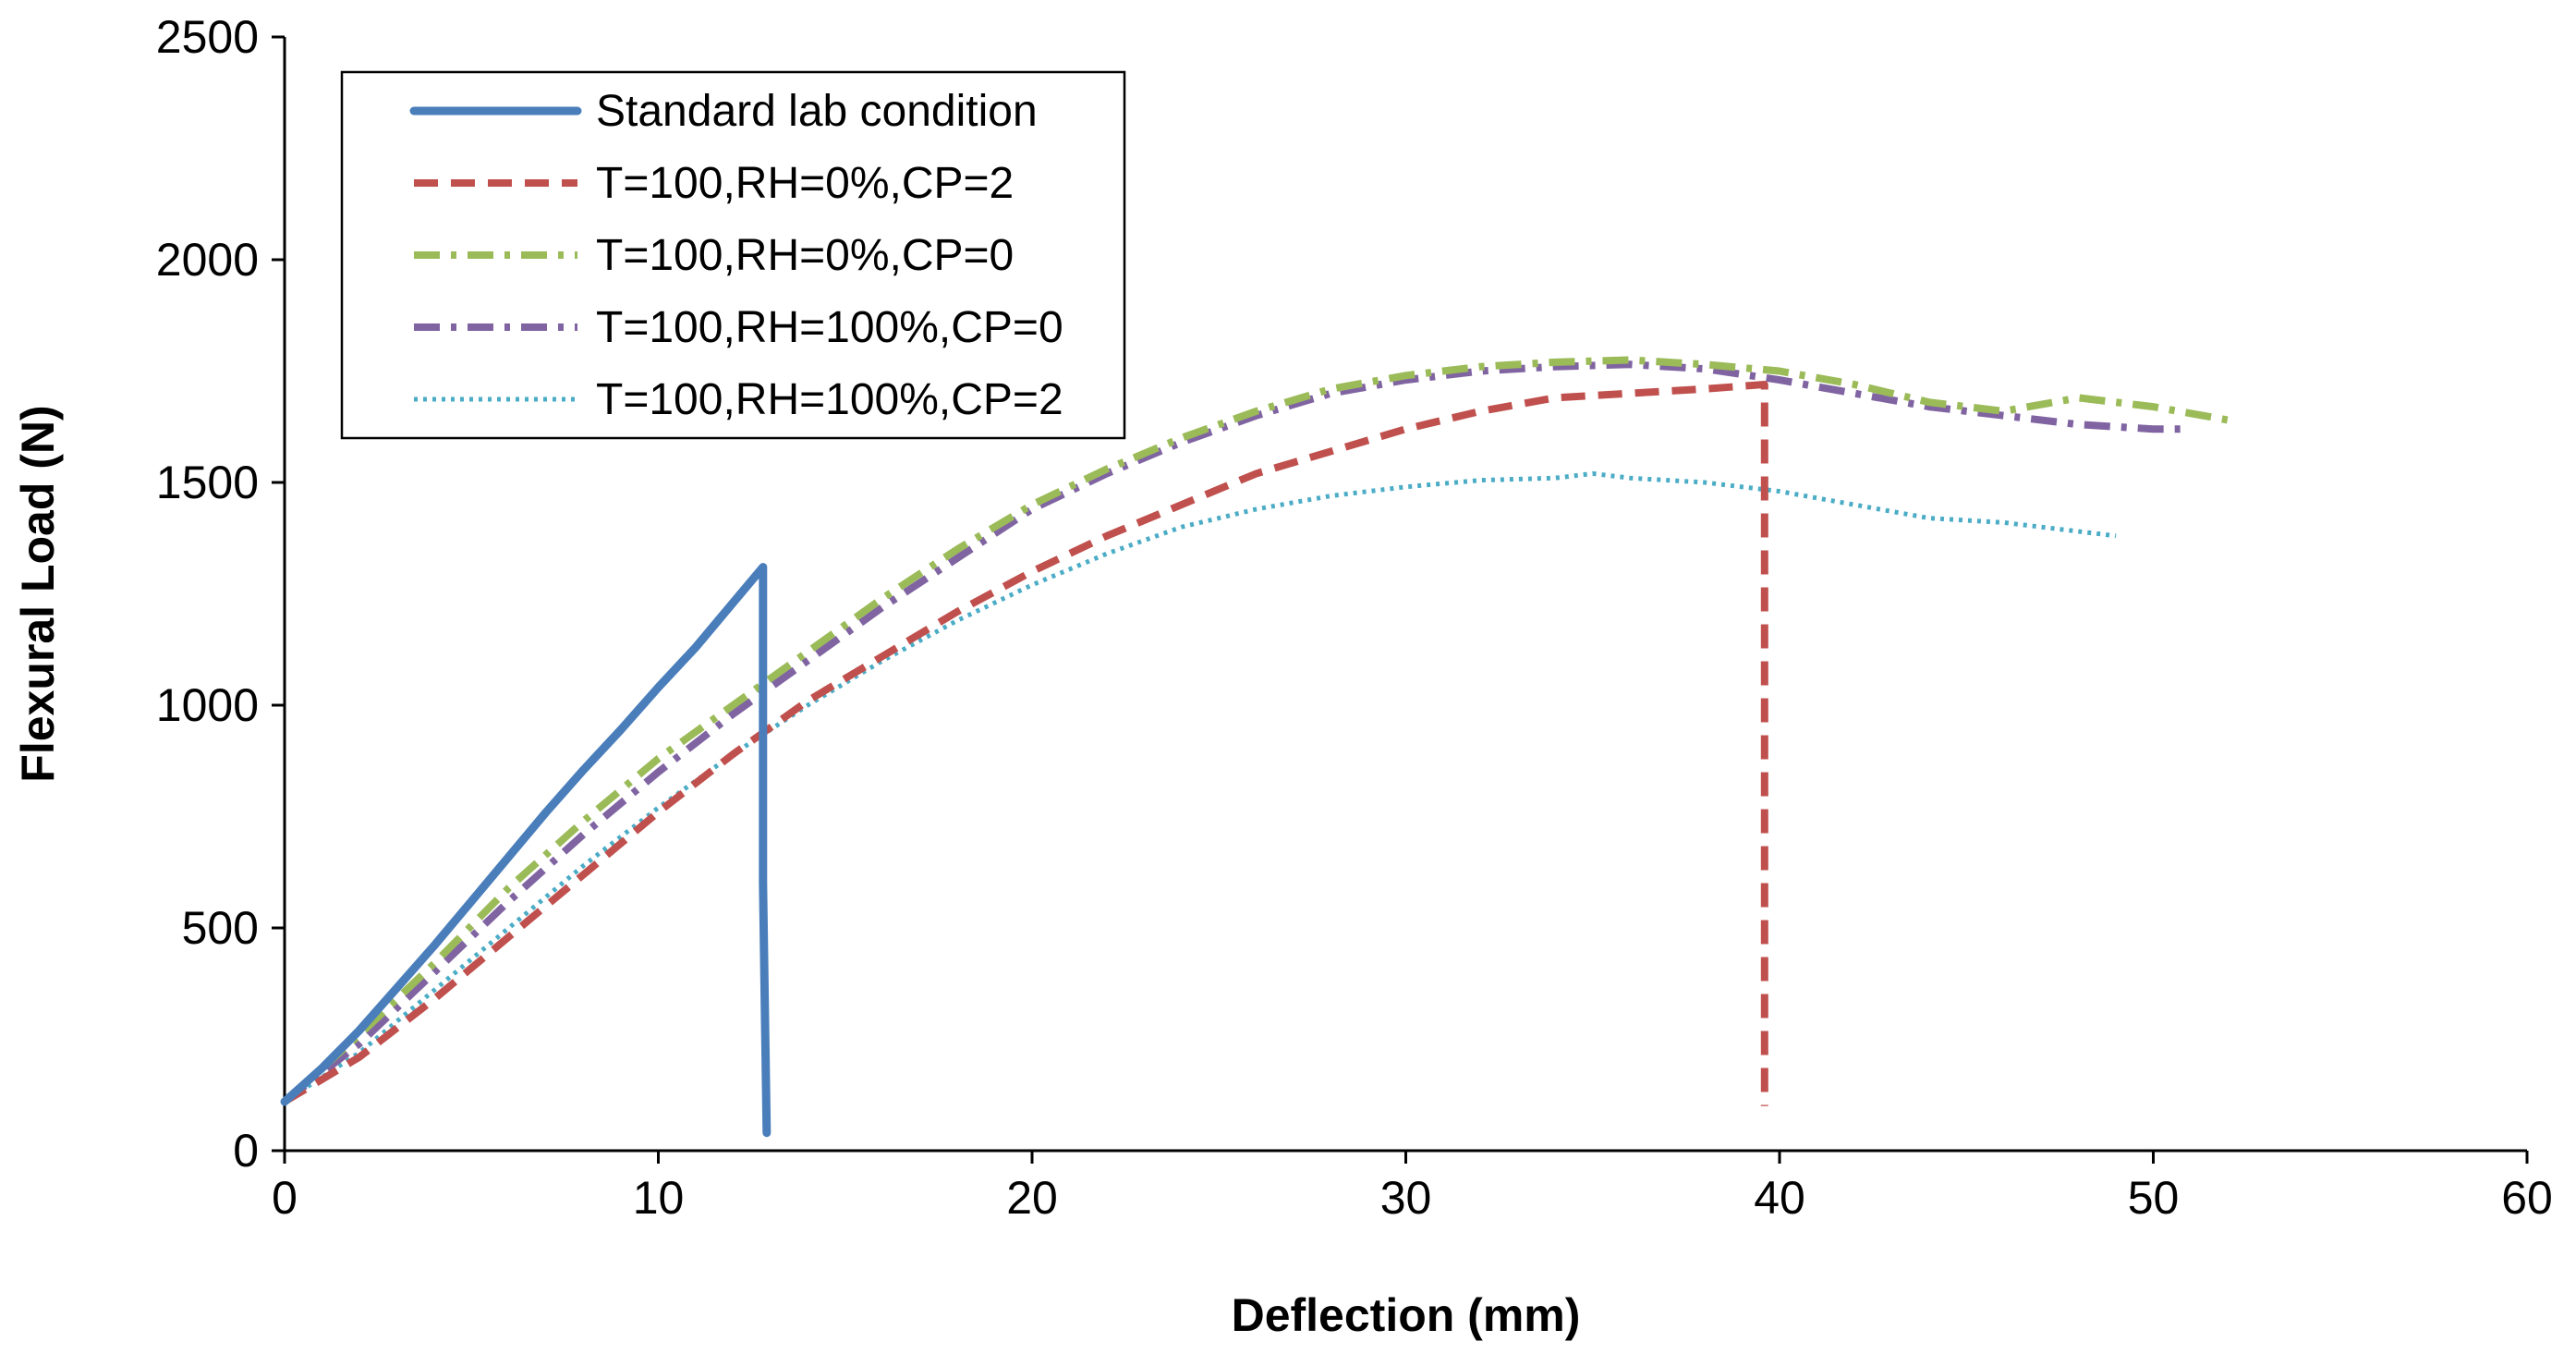  Describe the element at coordinates (207, 483) in the screenshot. I see `y-tick-label: 1500` at that location.